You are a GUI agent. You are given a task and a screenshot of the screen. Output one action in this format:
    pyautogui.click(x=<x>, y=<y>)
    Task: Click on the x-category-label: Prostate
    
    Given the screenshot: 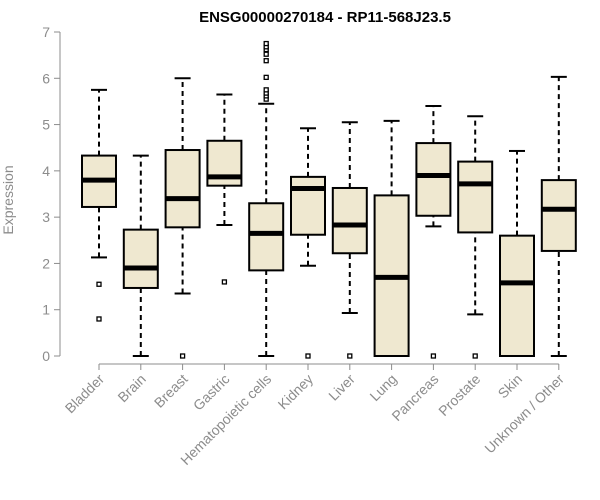 What is the action you would take?
    pyautogui.click(x=459, y=395)
    